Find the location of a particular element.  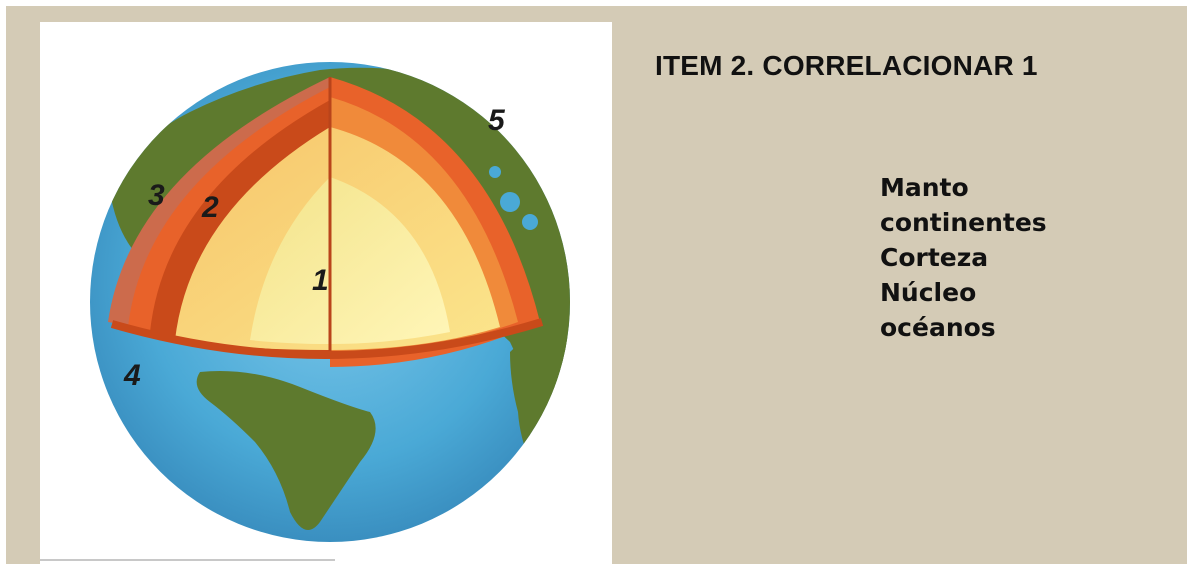

marker-5: 5 is located at coordinates (497, 120).